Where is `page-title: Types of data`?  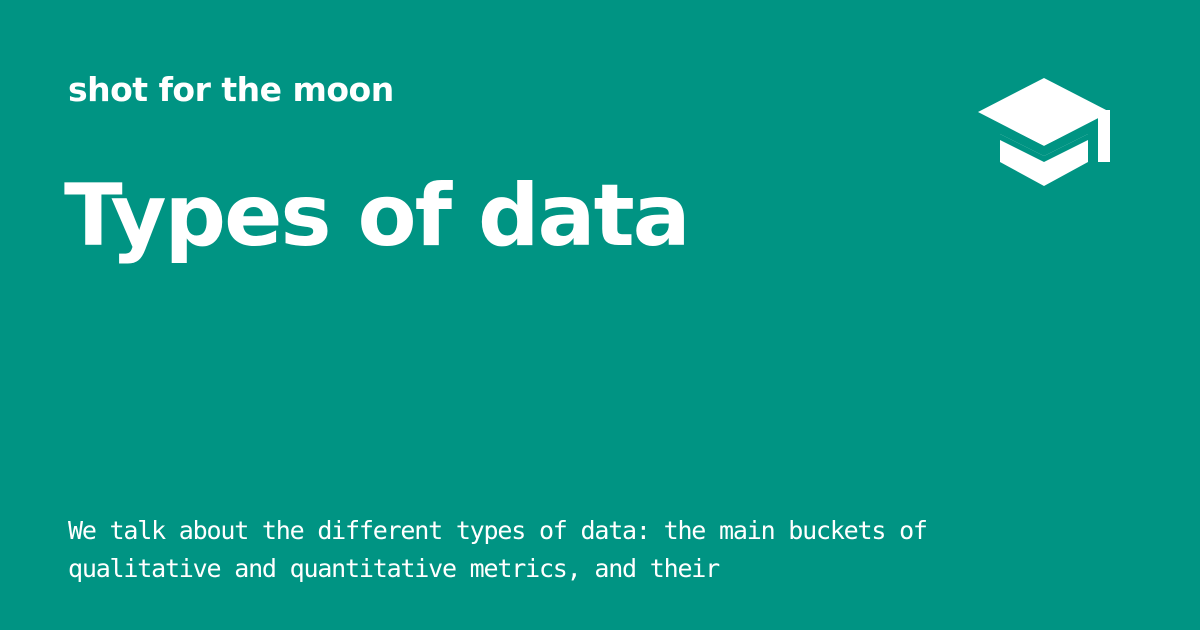 page-title: Types of data is located at coordinates (377, 216).